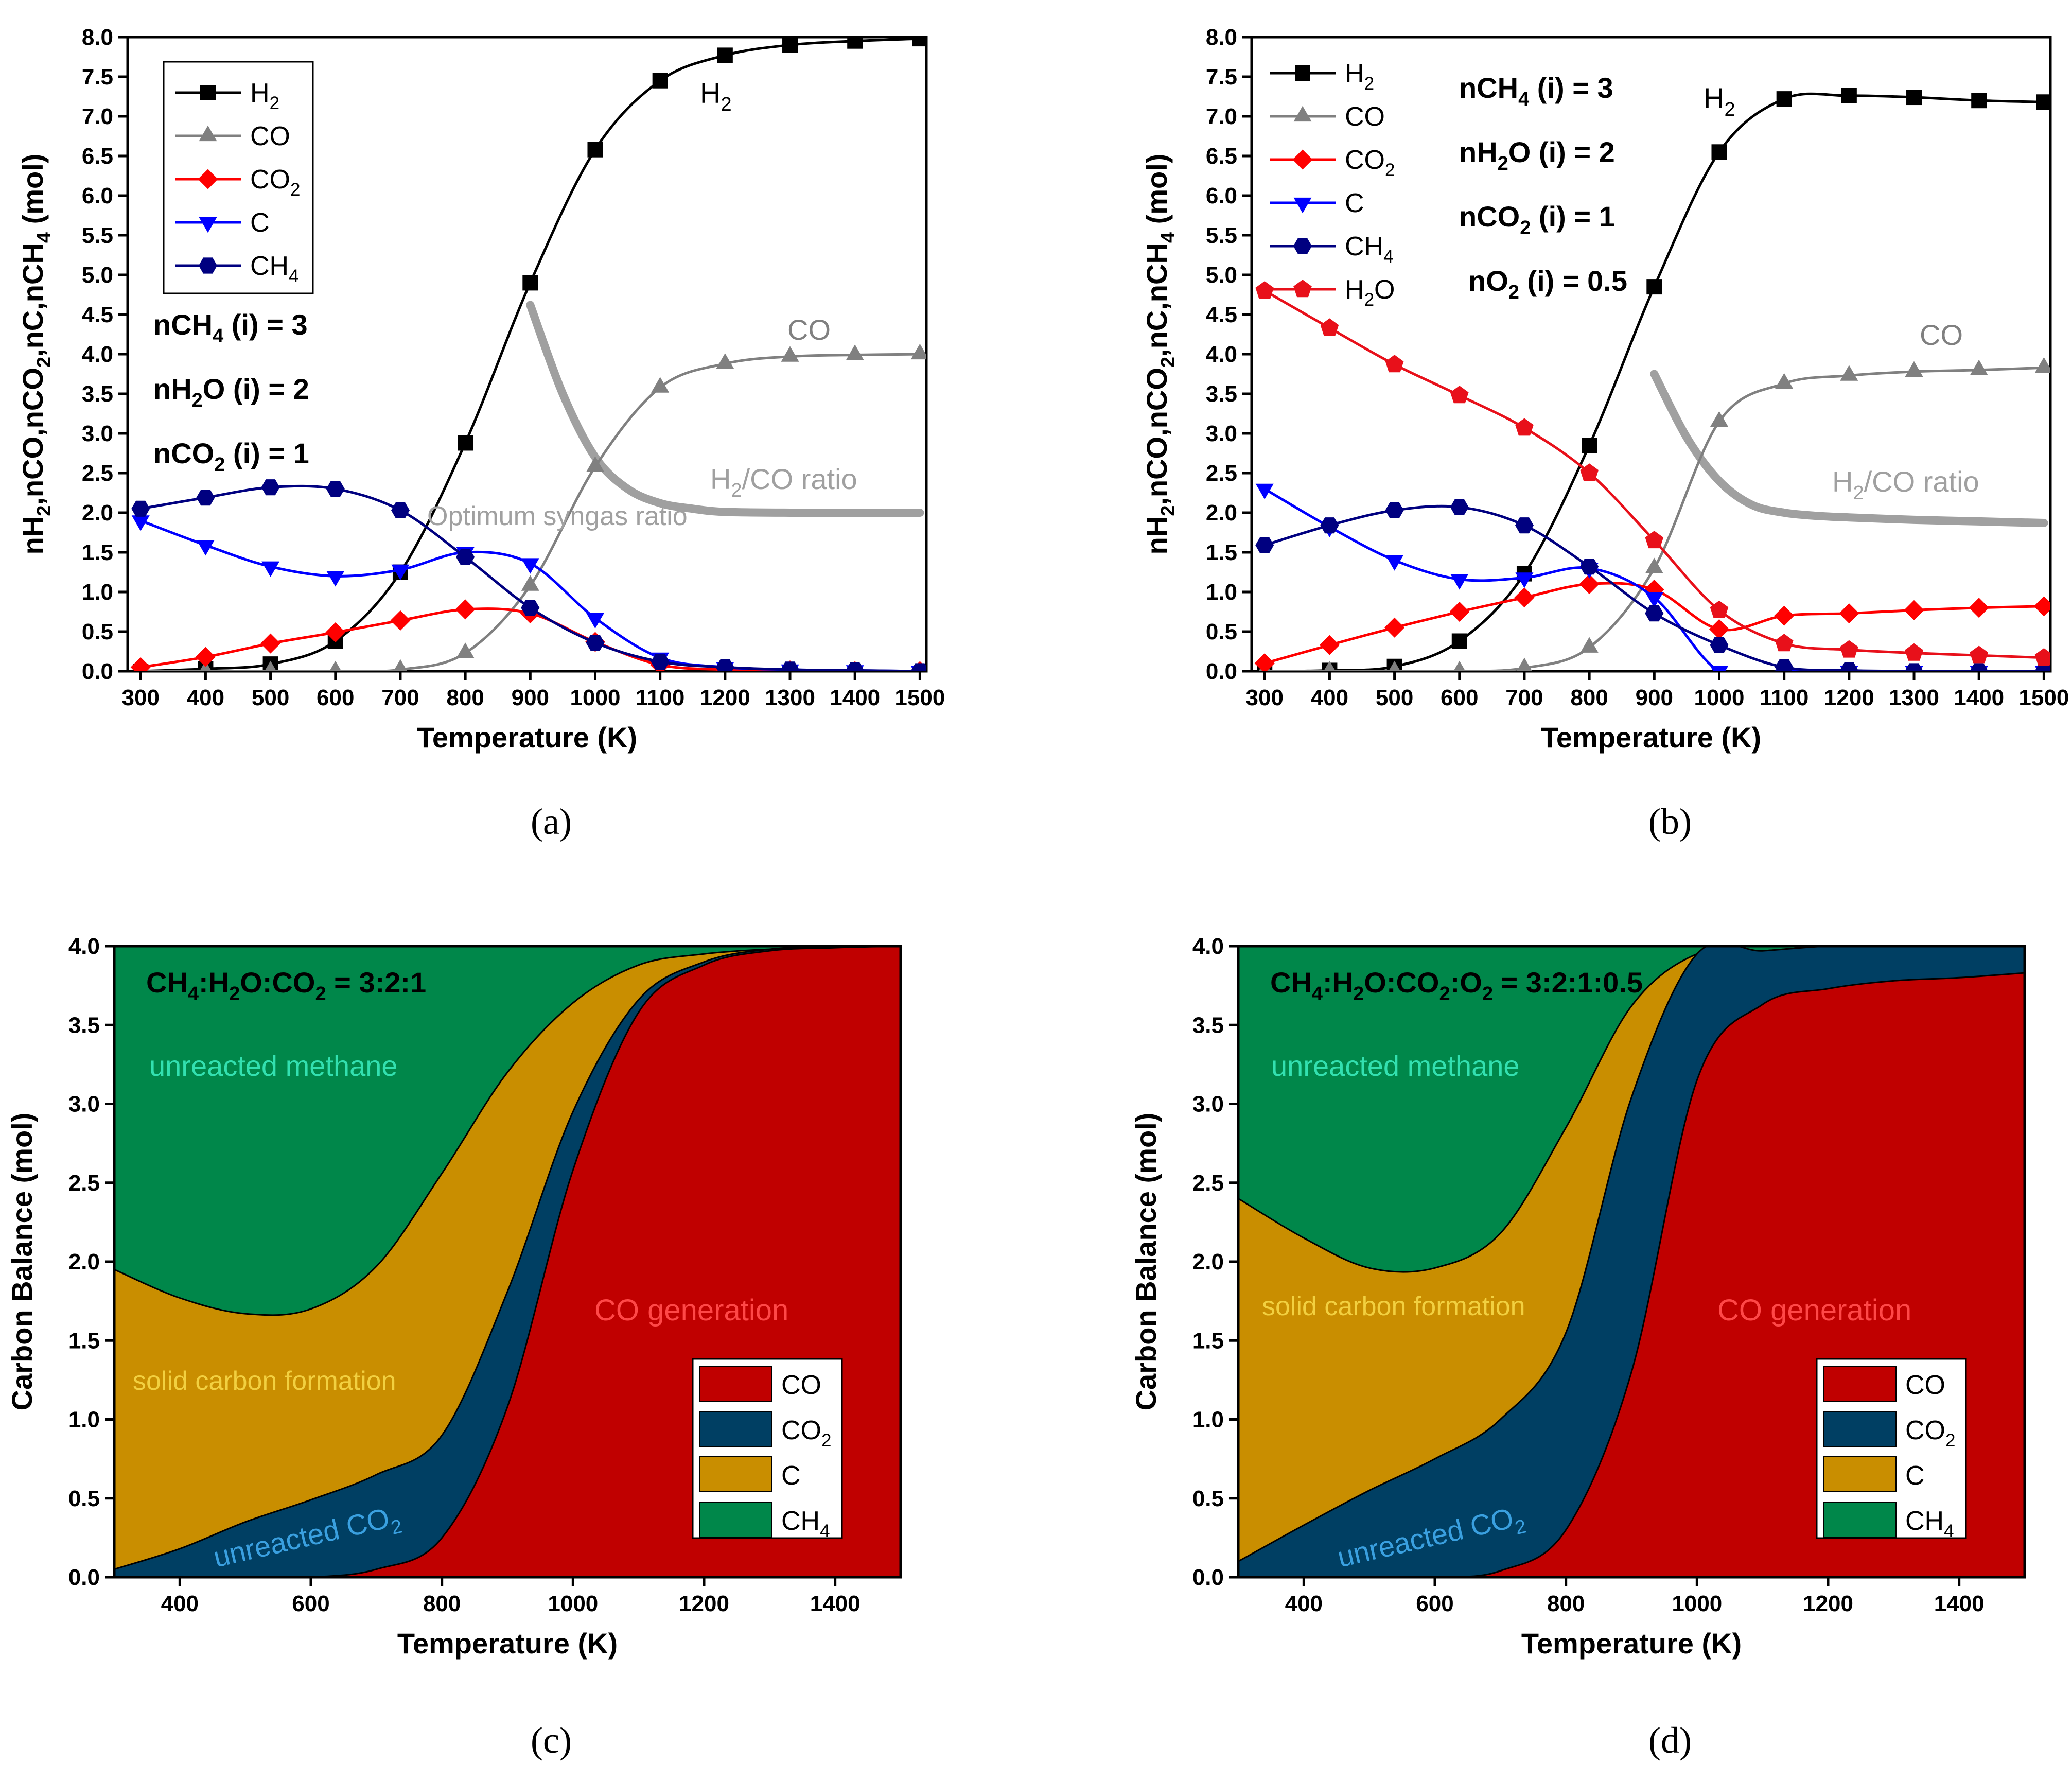 The image size is (2072, 1780). What do you see at coordinates (97, 235) in the screenshot?
I see `y-tick-label: 5.5` at bounding box center [97, 235].